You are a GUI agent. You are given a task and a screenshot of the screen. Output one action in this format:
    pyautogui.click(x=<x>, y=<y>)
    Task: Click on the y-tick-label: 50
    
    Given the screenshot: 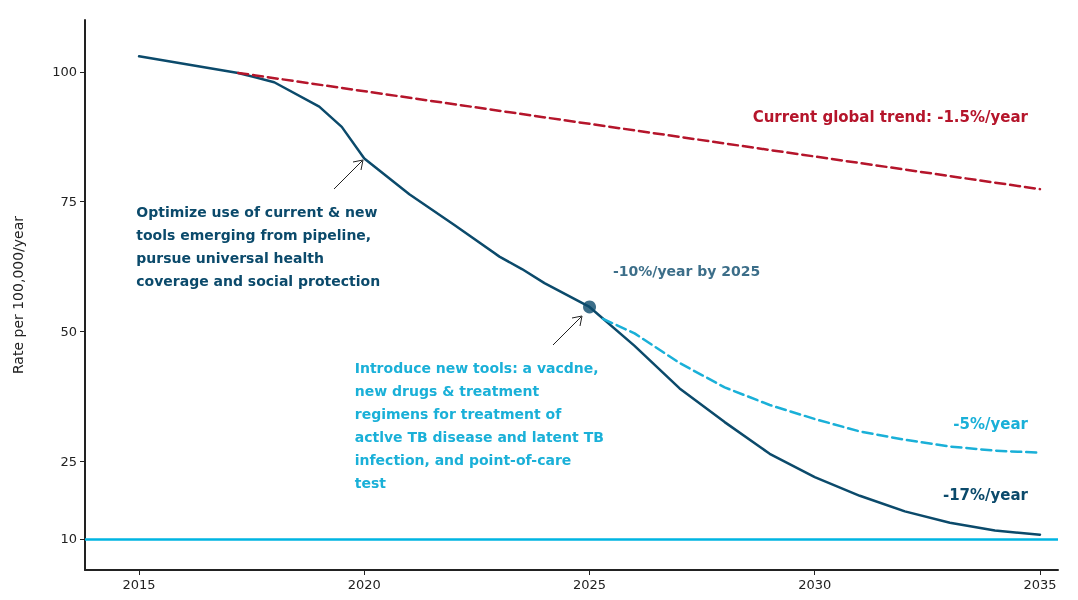 What is the action you would take?
    pyautogui.click(x=68, y=331)
    